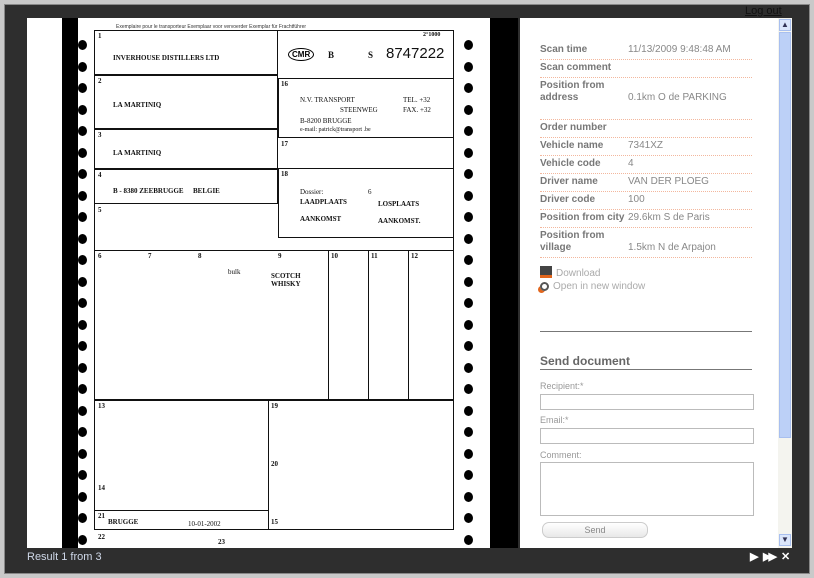  I want to click on open-new-window-link: Open in new window, so click(592, 286).